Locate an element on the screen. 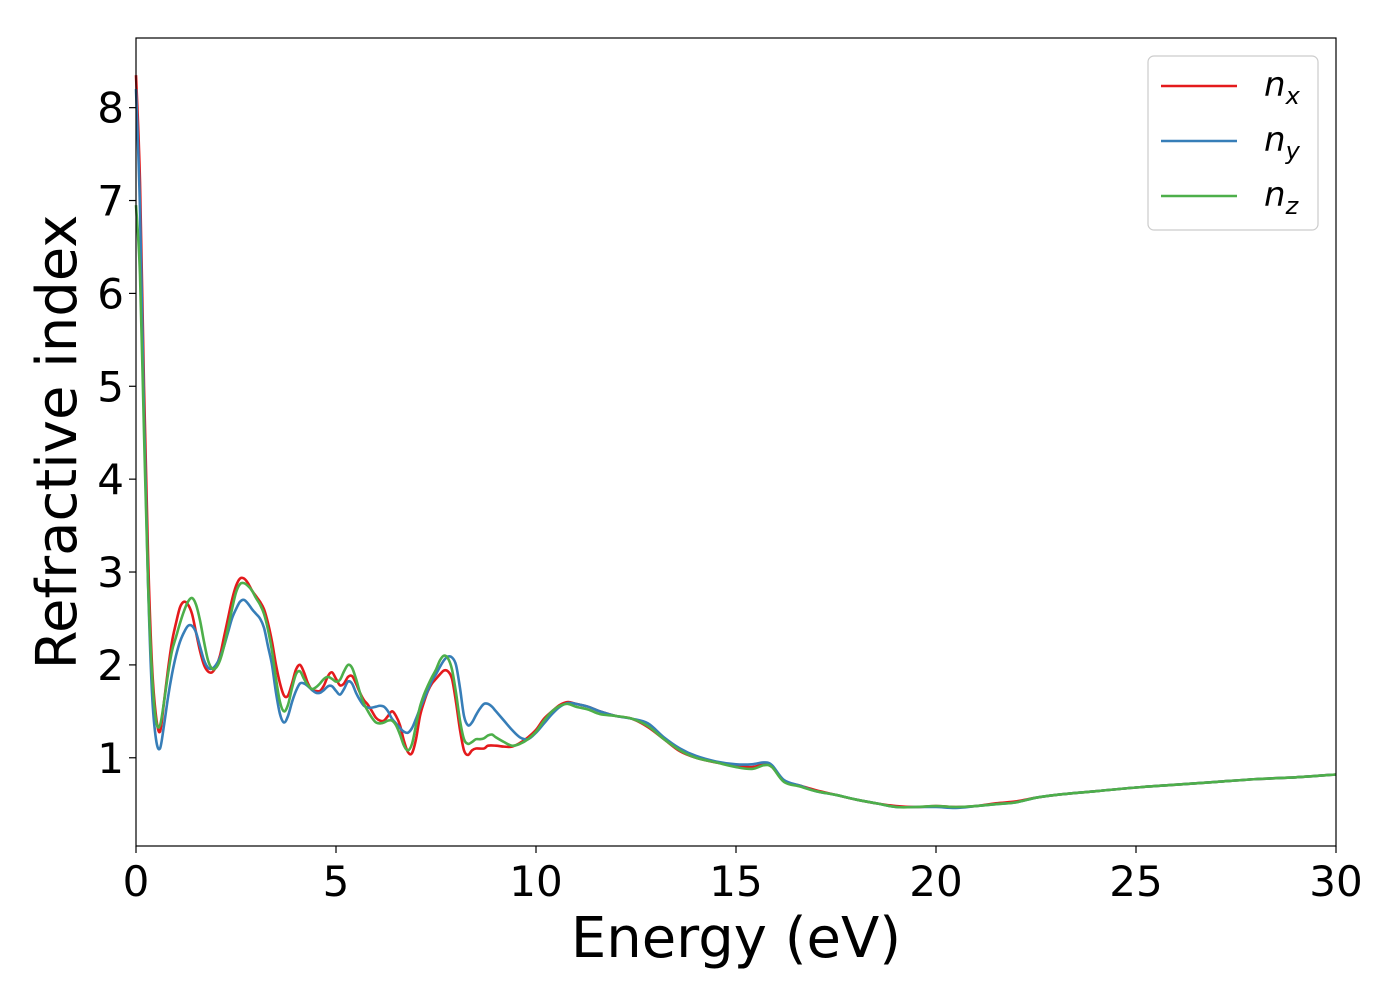 This screenshot has height=1000, width=1400. y-tick-label: 5 is located at coordinates (110, 386).